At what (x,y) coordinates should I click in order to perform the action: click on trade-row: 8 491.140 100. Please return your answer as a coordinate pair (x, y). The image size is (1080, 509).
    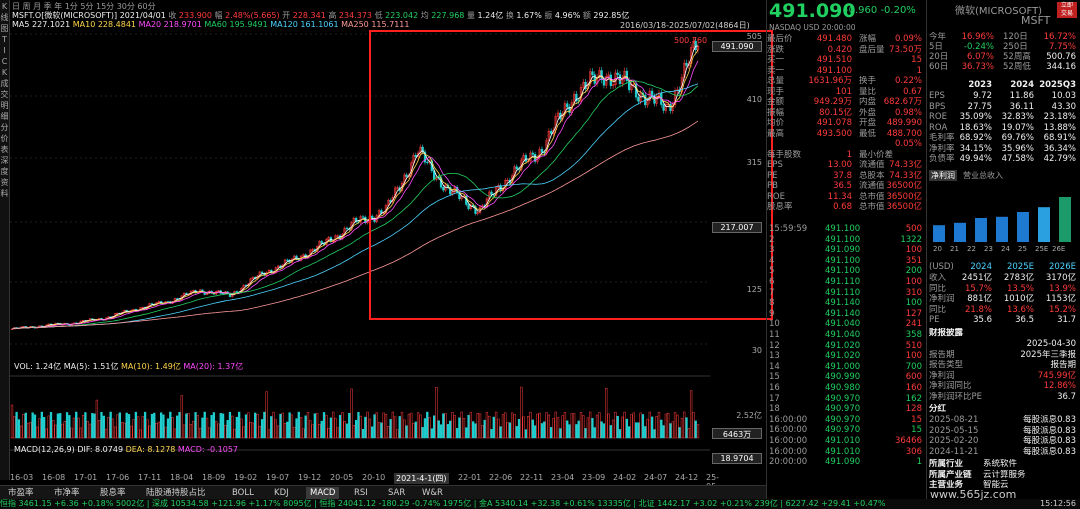
    Looking at the image, I should click on (846, 303).